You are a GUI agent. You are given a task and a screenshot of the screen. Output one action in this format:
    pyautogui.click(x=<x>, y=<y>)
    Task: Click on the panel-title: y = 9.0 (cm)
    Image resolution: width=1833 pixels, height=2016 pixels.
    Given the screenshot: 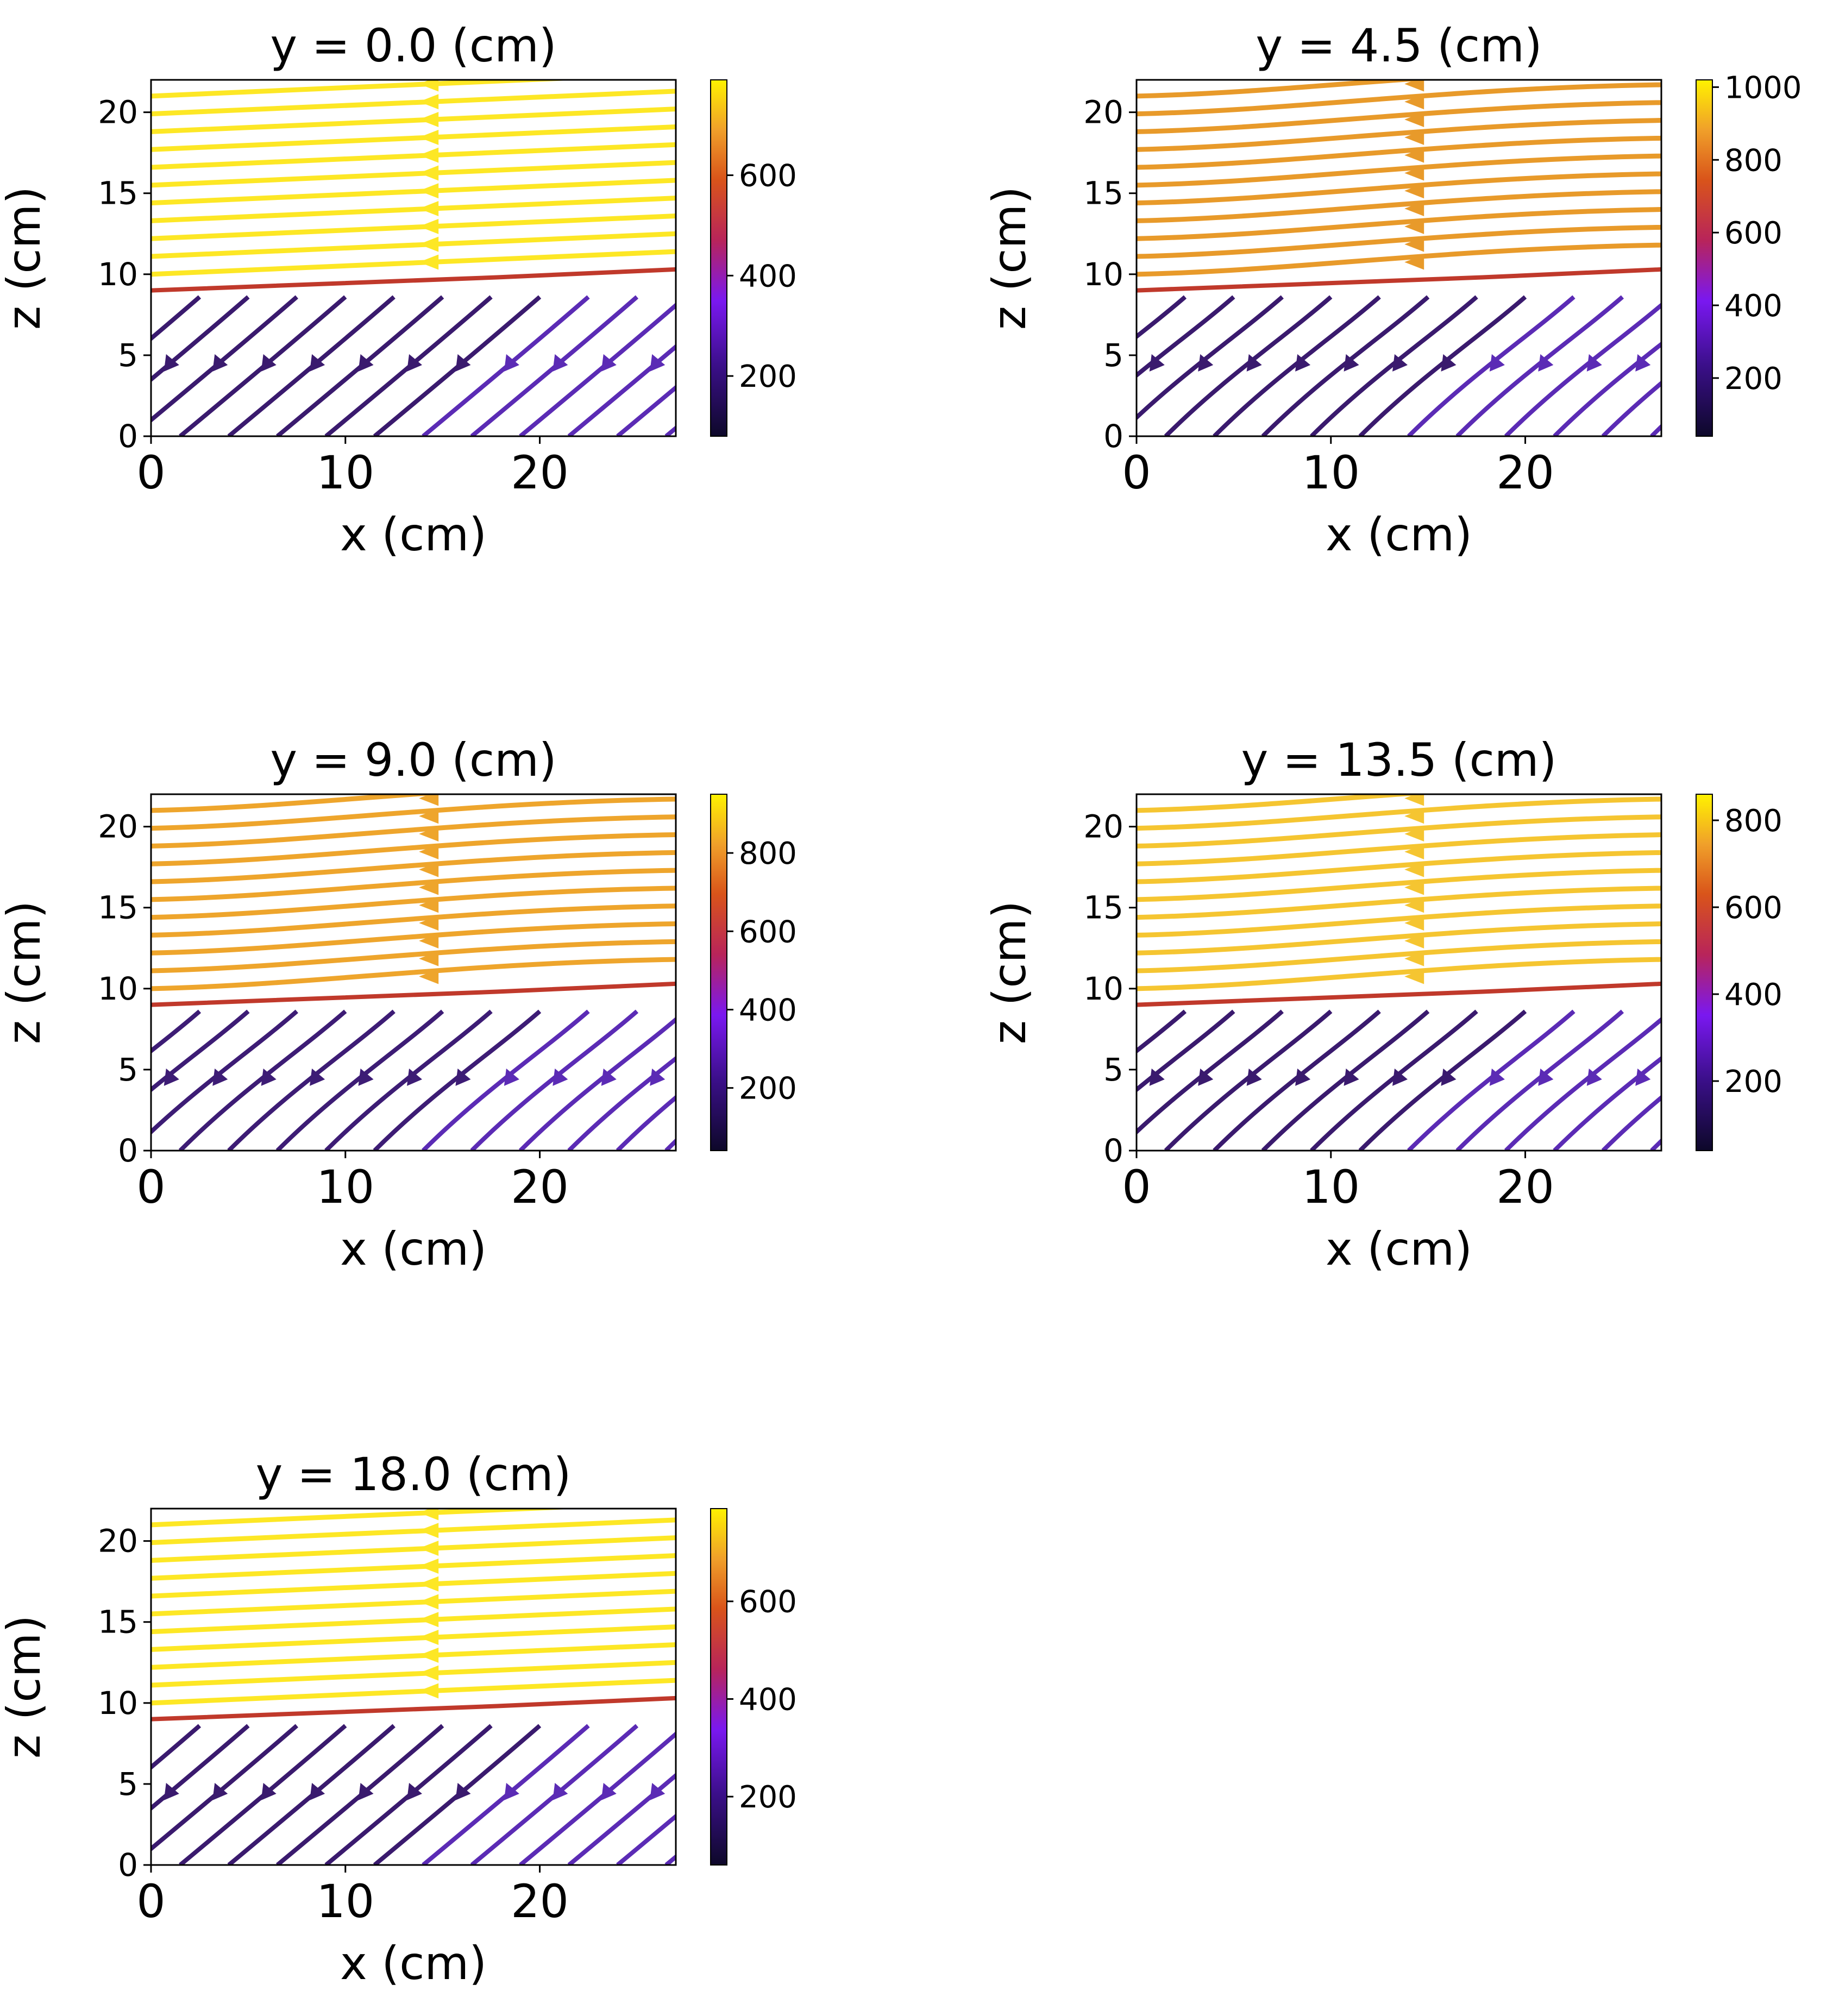 What is the action you would take?
    pyautogui.click(x=413, y=760)
    